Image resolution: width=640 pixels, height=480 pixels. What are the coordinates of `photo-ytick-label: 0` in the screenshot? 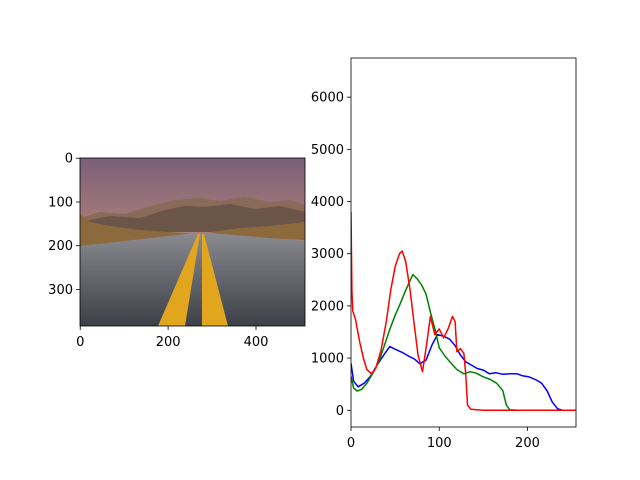 It's located at (69, 159).